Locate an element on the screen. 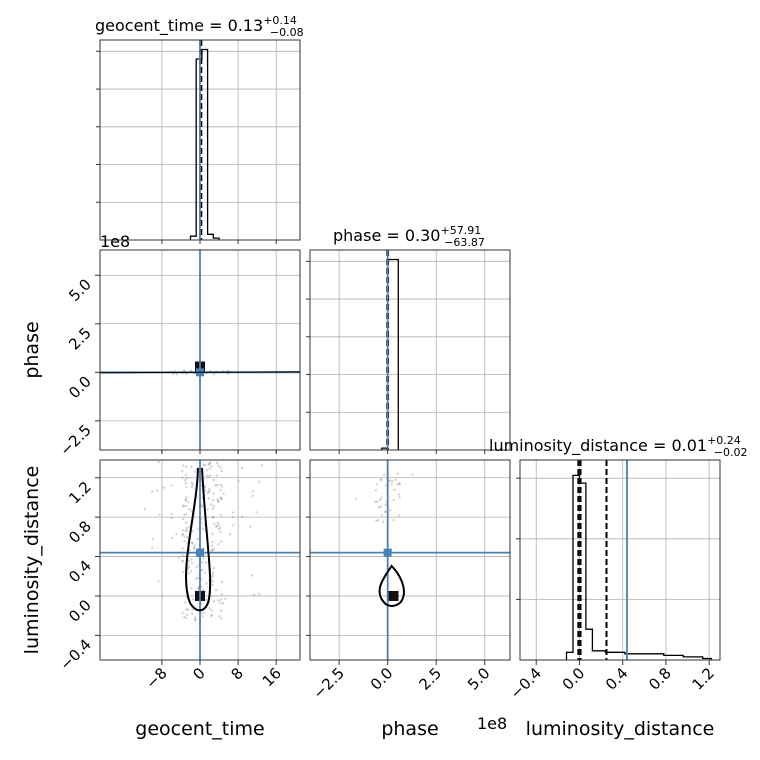  xtick-lum-label-2: 0.4 is located at coordinates (617, 679).